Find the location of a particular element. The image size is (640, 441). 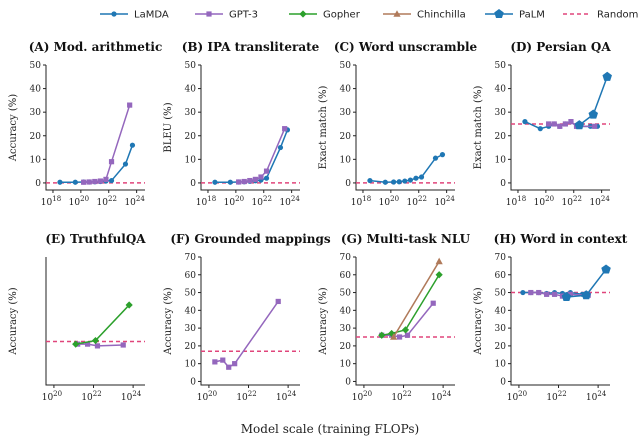

x-axis-label: Model scale (training FLOPs) is located at coordinates (330, 429).